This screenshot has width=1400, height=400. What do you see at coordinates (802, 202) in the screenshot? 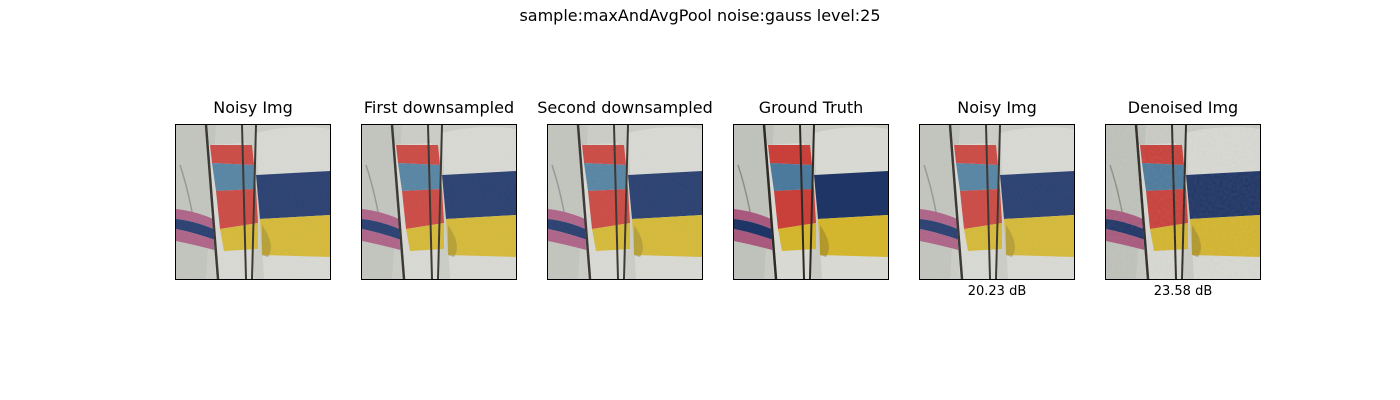
I see `mast-middle` at bounding box center [802, 202].